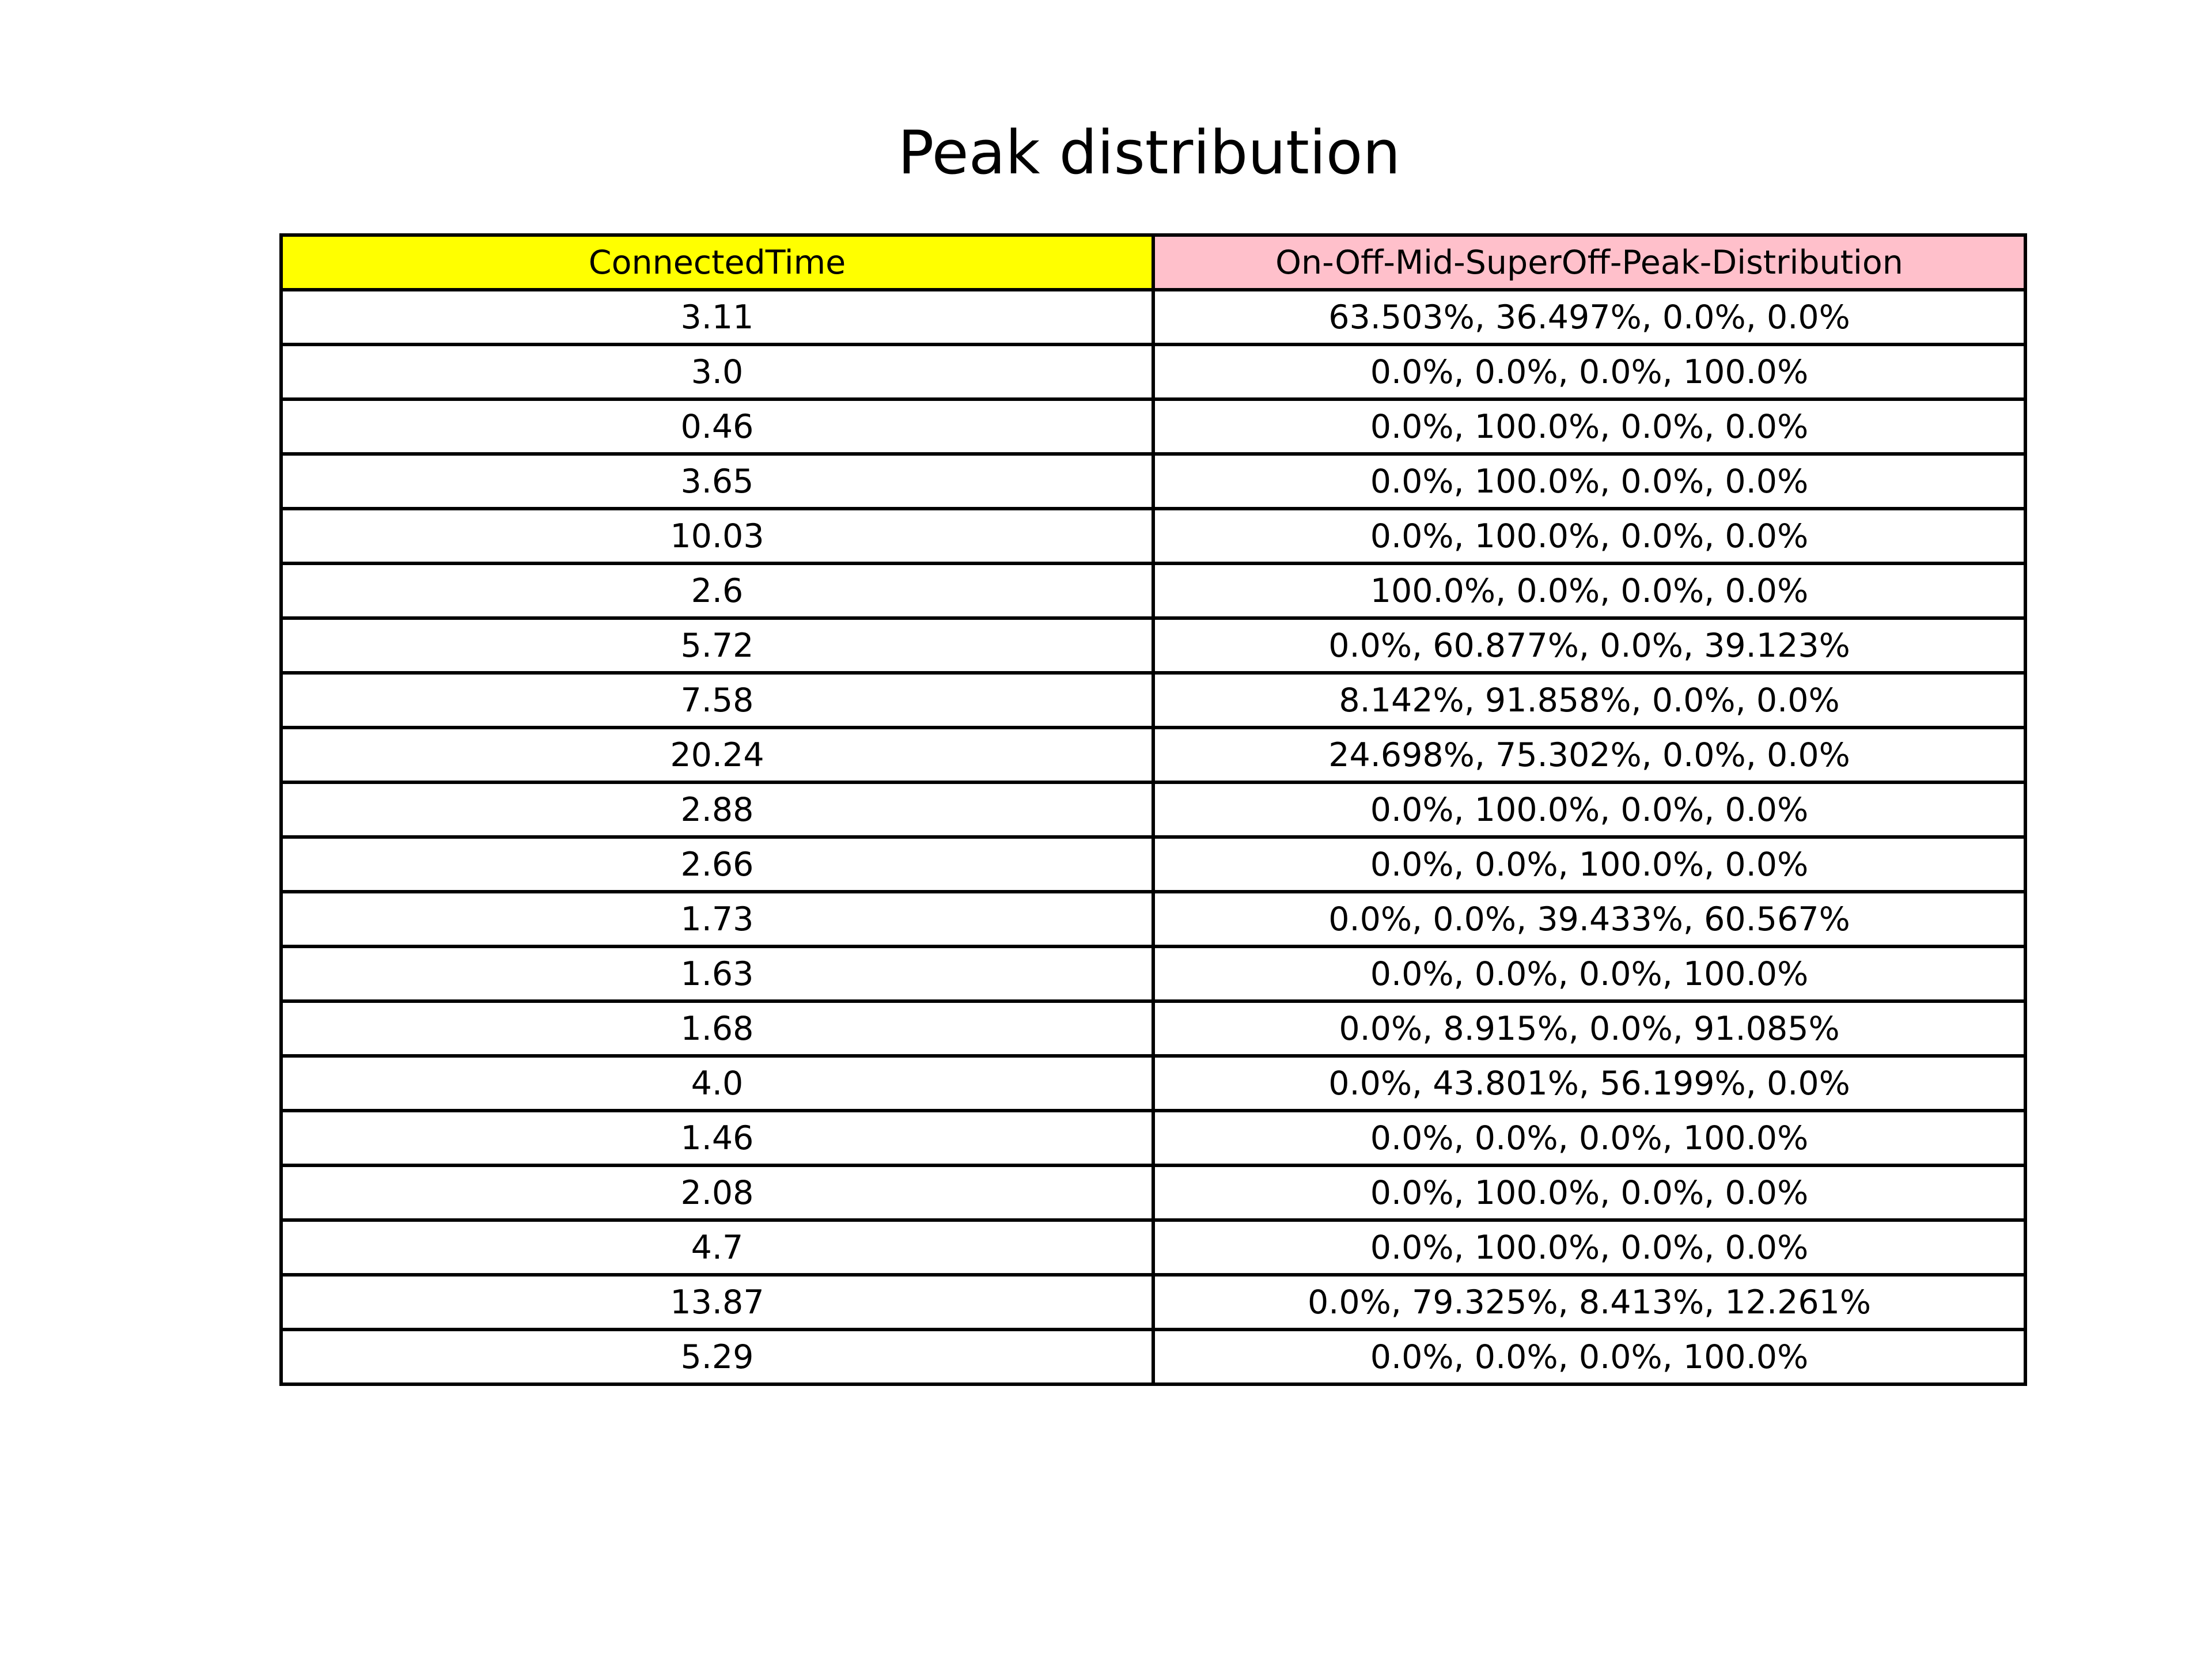 The image size is (2212, 1659). What do you see at coordinates (1589, 646) in the screenshot?
I see `cell-peak-distribution: 0.0%, 60.877%, 0.0%, 39.123%` at bounding box center [1589, 646].